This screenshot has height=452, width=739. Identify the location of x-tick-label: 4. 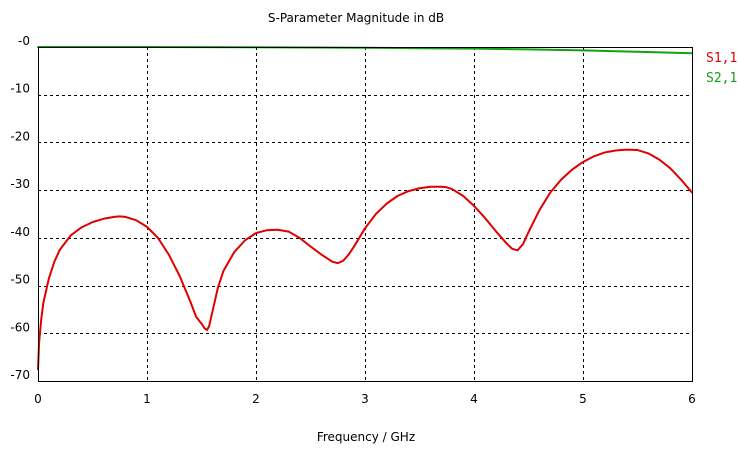
(474, 399).